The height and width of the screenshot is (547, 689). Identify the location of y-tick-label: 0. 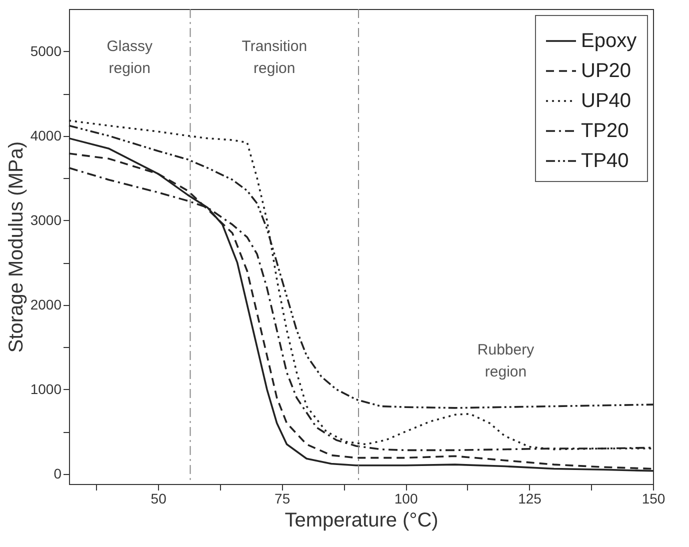
(58, 473).